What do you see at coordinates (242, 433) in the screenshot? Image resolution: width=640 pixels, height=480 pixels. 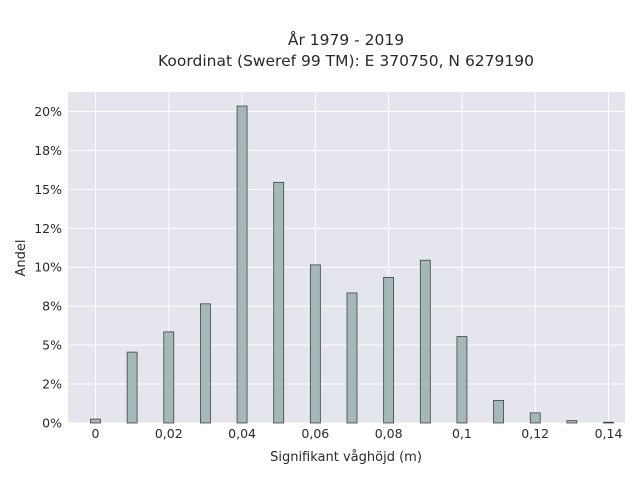 I see `x-tick-label-2: 0,04` at bounding box center [242, 433].